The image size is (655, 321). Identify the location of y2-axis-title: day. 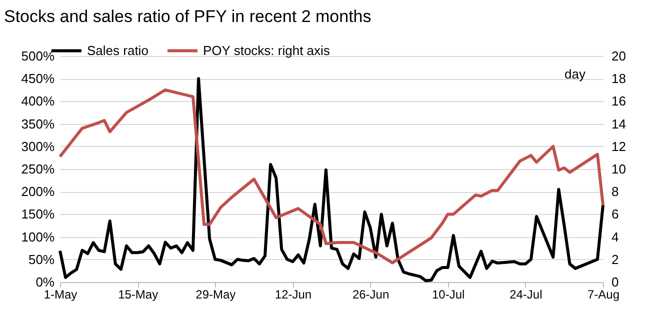
(575, 74).